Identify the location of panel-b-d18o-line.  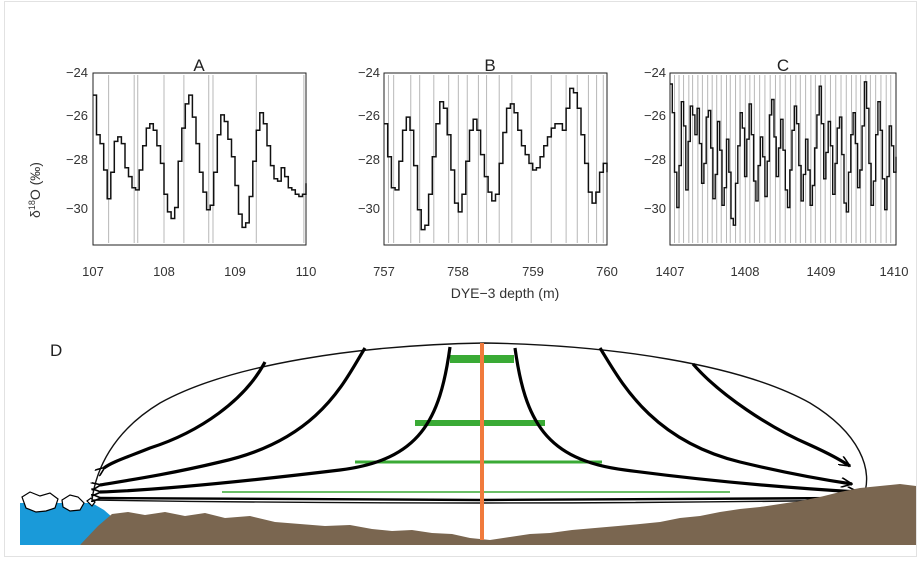
(496, 159).